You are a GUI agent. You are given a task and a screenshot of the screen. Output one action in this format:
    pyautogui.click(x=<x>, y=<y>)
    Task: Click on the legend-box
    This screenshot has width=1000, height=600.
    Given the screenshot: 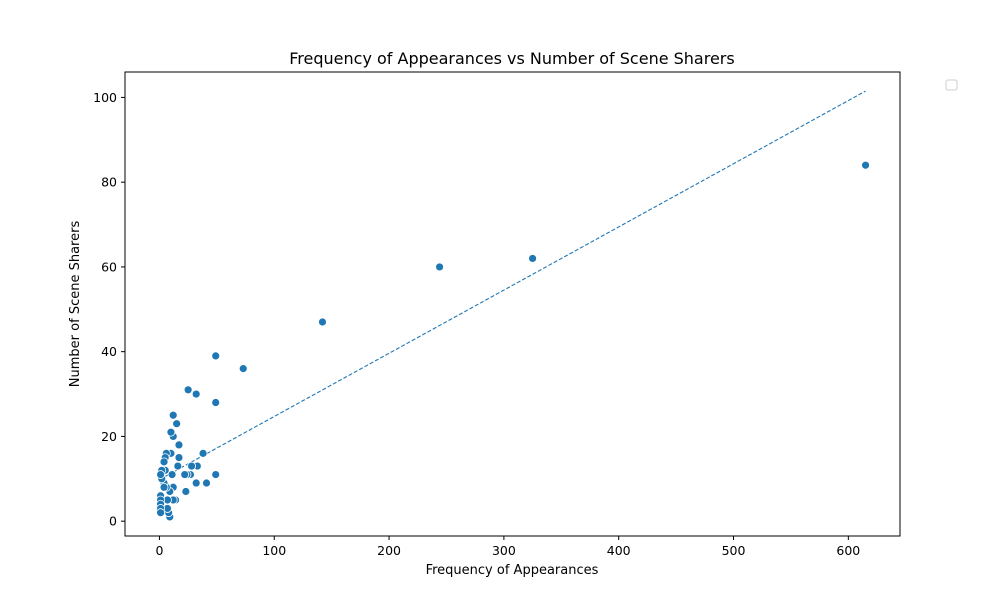 What is the action you would take?
    pyautogui.click(x=951, y=85)
    